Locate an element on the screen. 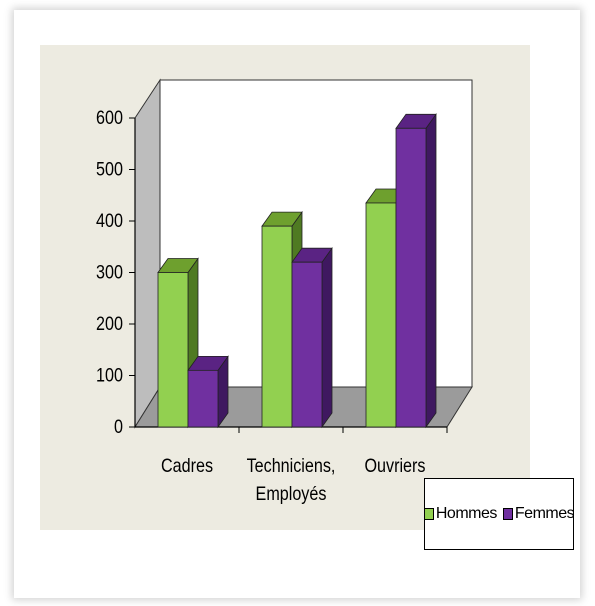  category-label: Cadres is located at coordinates (187, 466).